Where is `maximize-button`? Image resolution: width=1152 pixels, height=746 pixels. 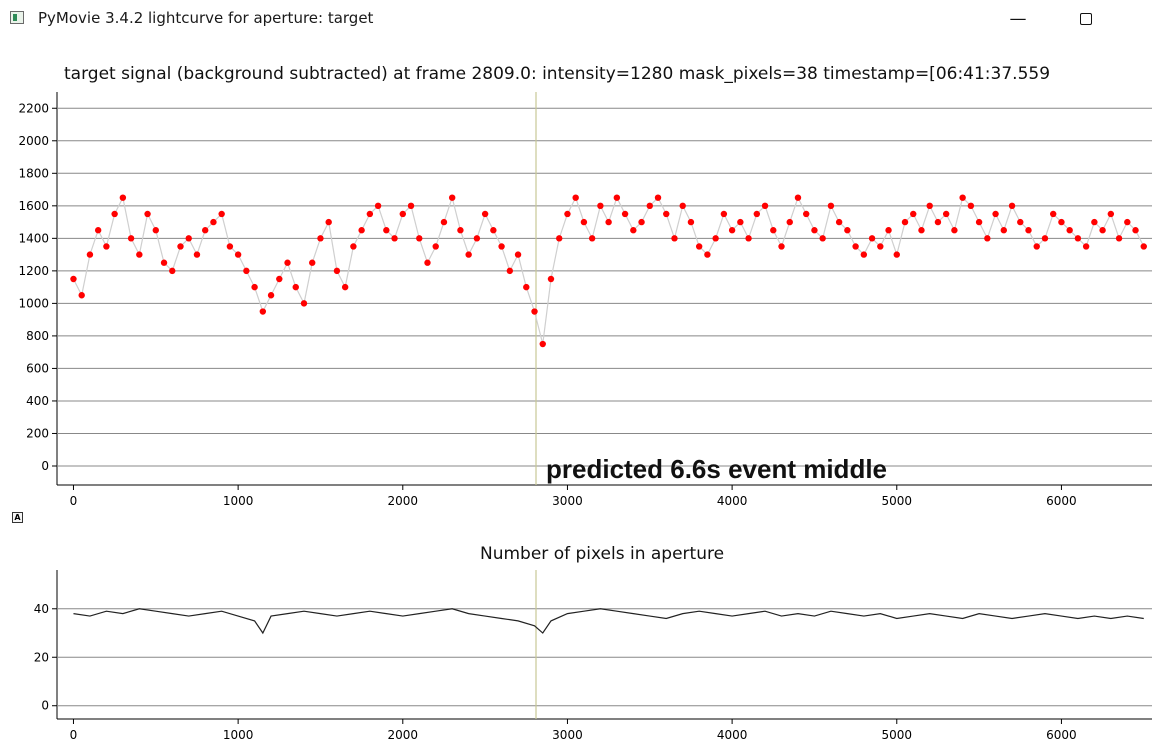
maximize-button is located at coordinates (1086, 19).